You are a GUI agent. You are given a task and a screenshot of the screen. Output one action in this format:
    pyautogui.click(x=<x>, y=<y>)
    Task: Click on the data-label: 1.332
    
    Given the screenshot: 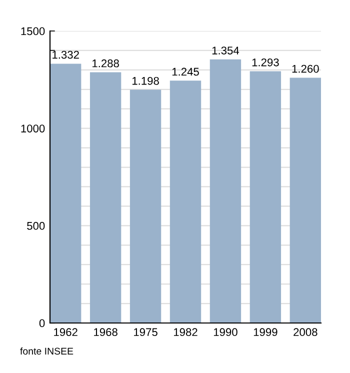 What is the action you would take?
    pyautogui.click(x=65, y=54)
    